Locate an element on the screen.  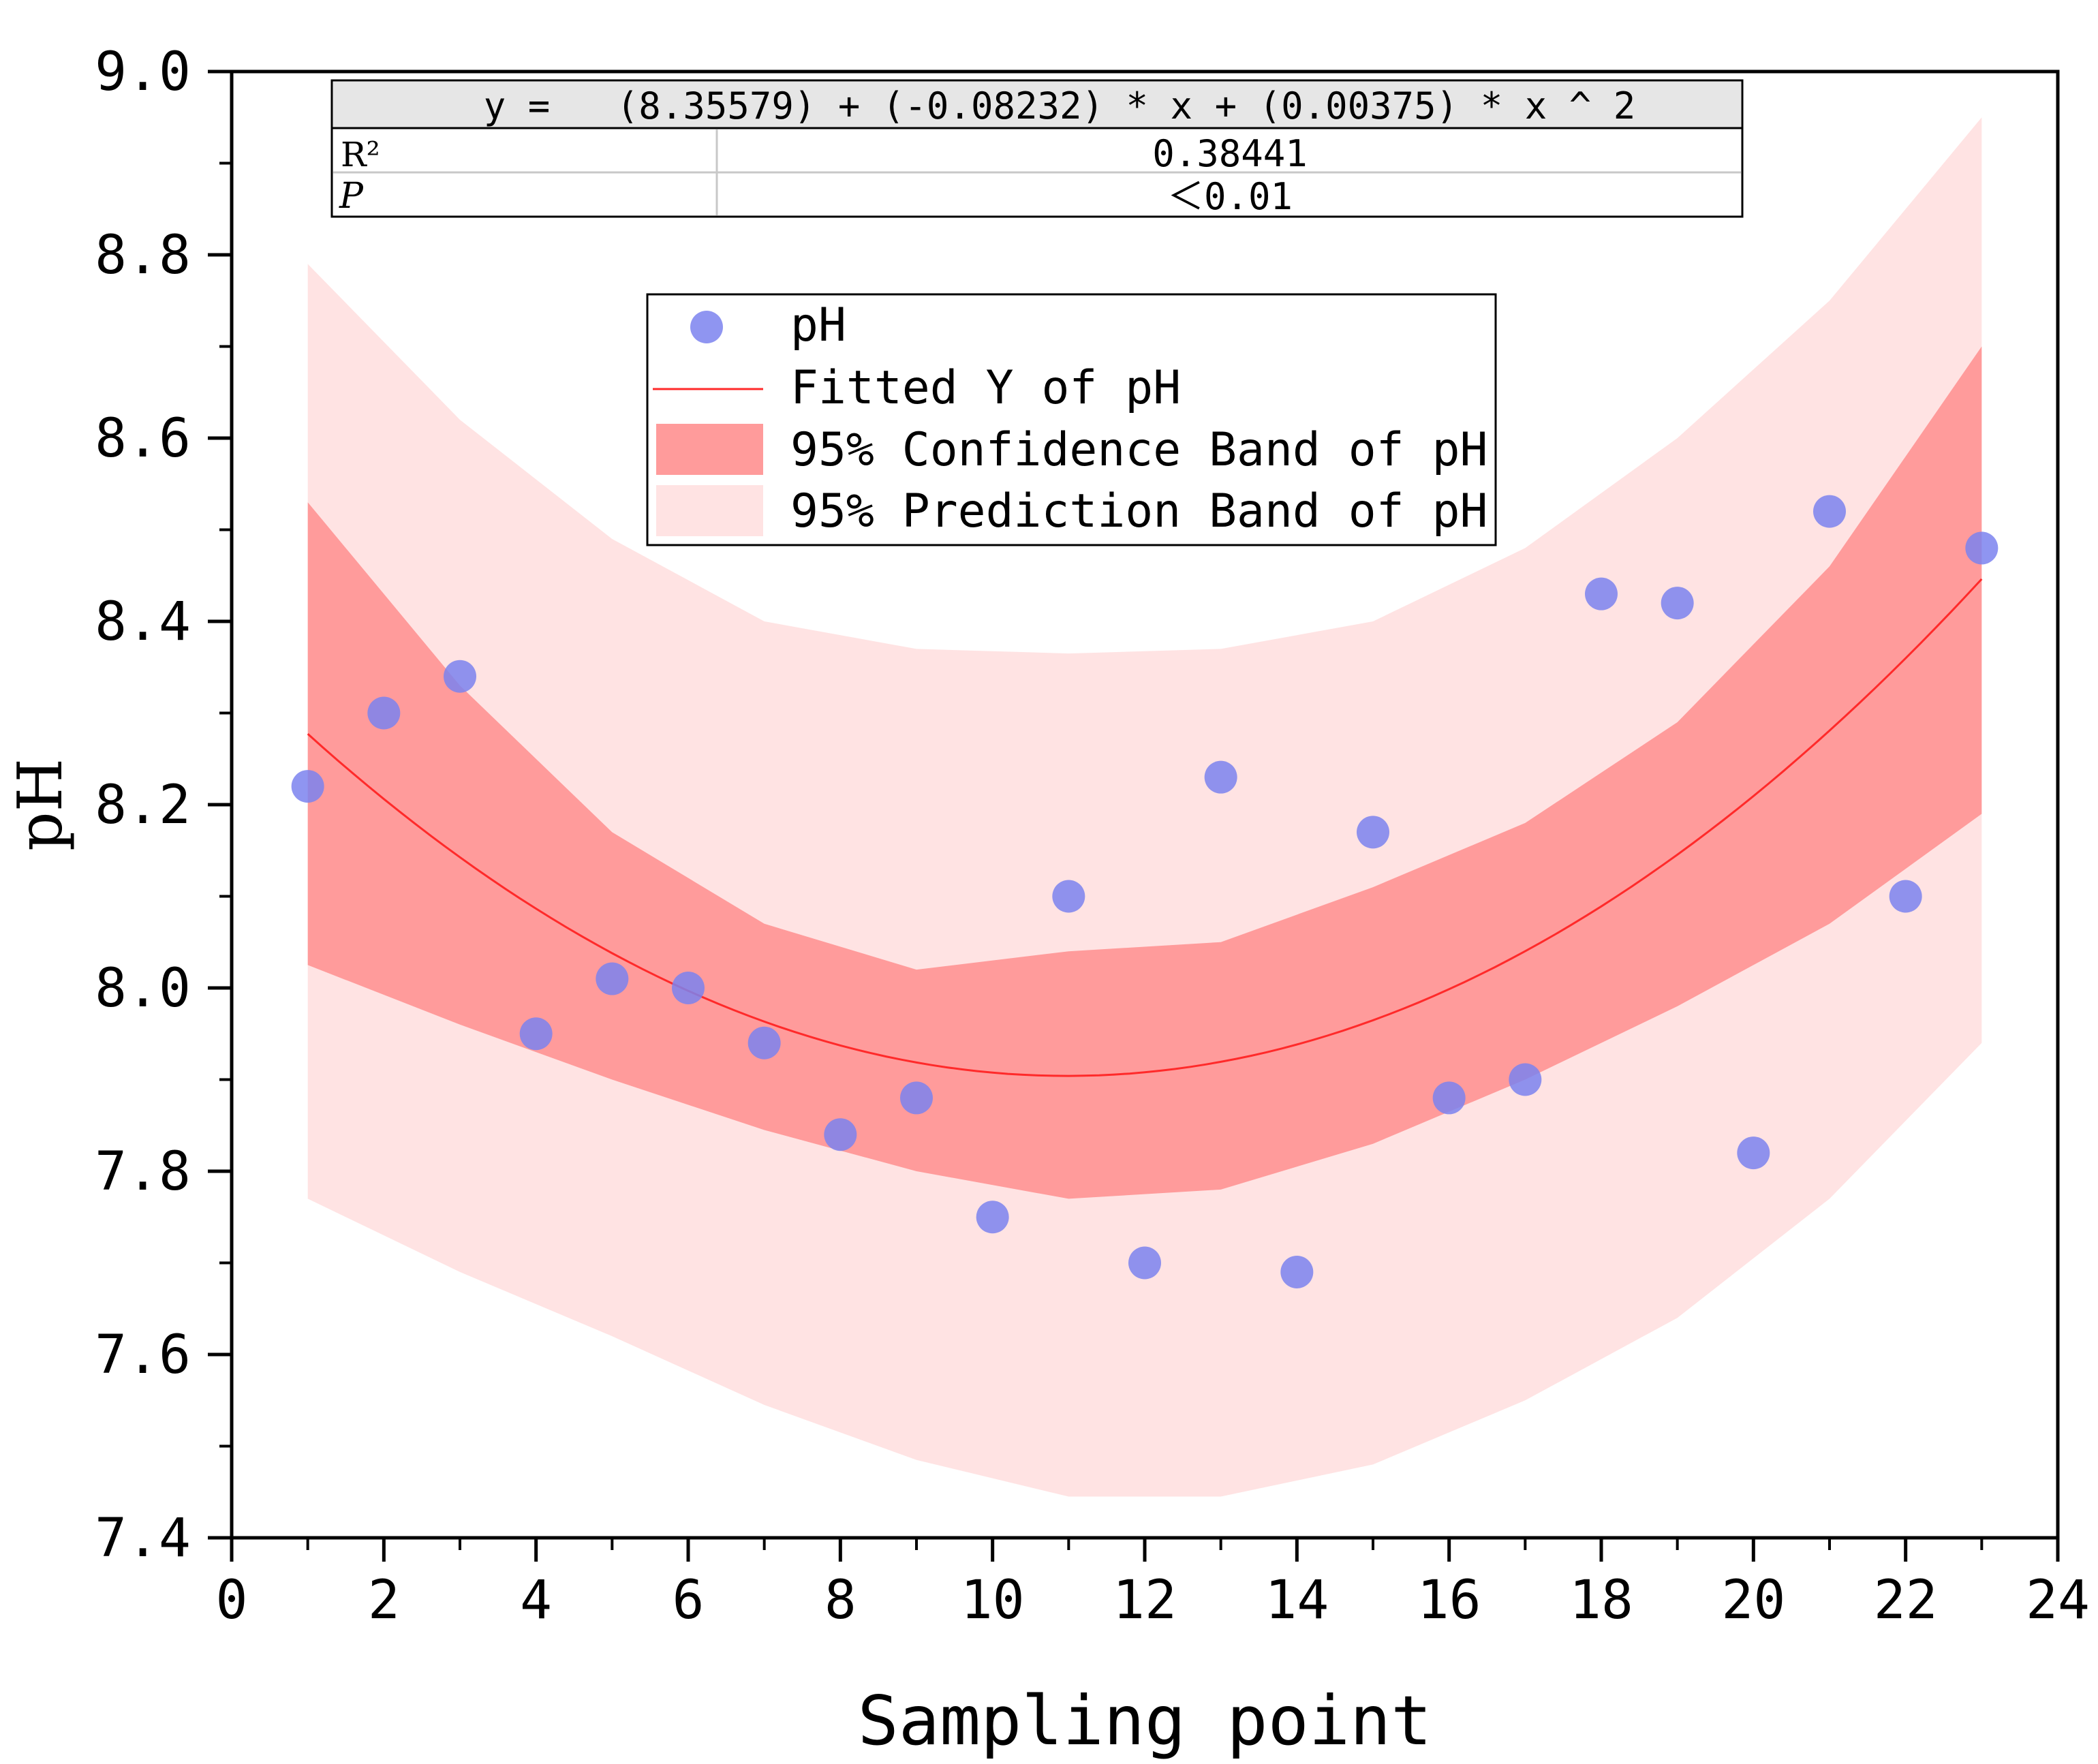
y-tick-label: 9.0 is located at coordinates (143, 72).